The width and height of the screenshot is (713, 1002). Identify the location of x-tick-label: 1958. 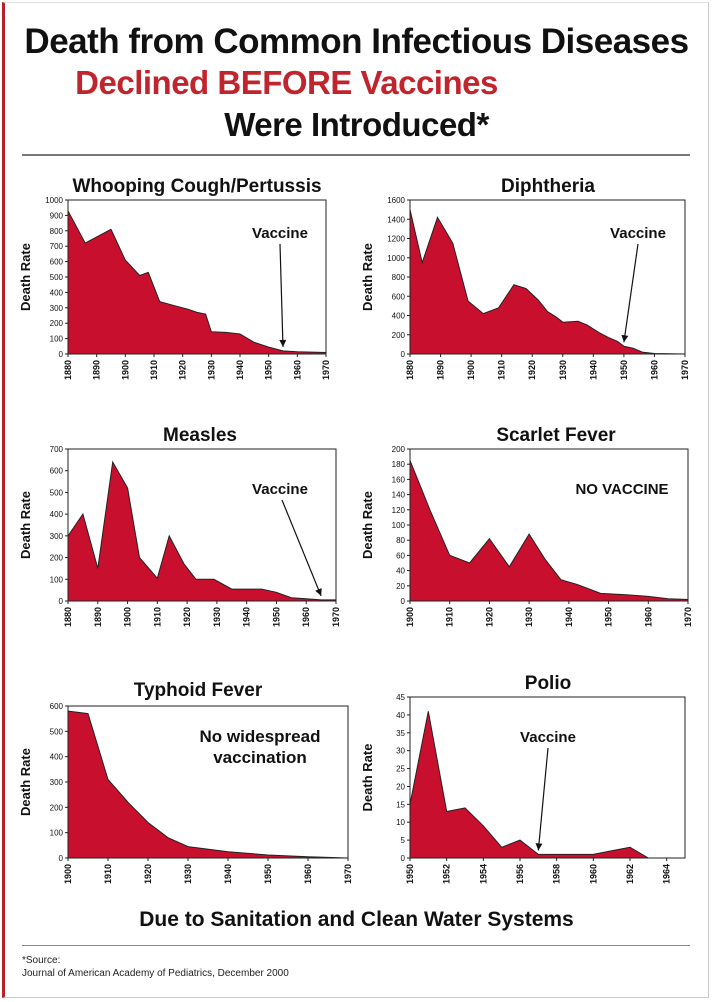
(557, 874).